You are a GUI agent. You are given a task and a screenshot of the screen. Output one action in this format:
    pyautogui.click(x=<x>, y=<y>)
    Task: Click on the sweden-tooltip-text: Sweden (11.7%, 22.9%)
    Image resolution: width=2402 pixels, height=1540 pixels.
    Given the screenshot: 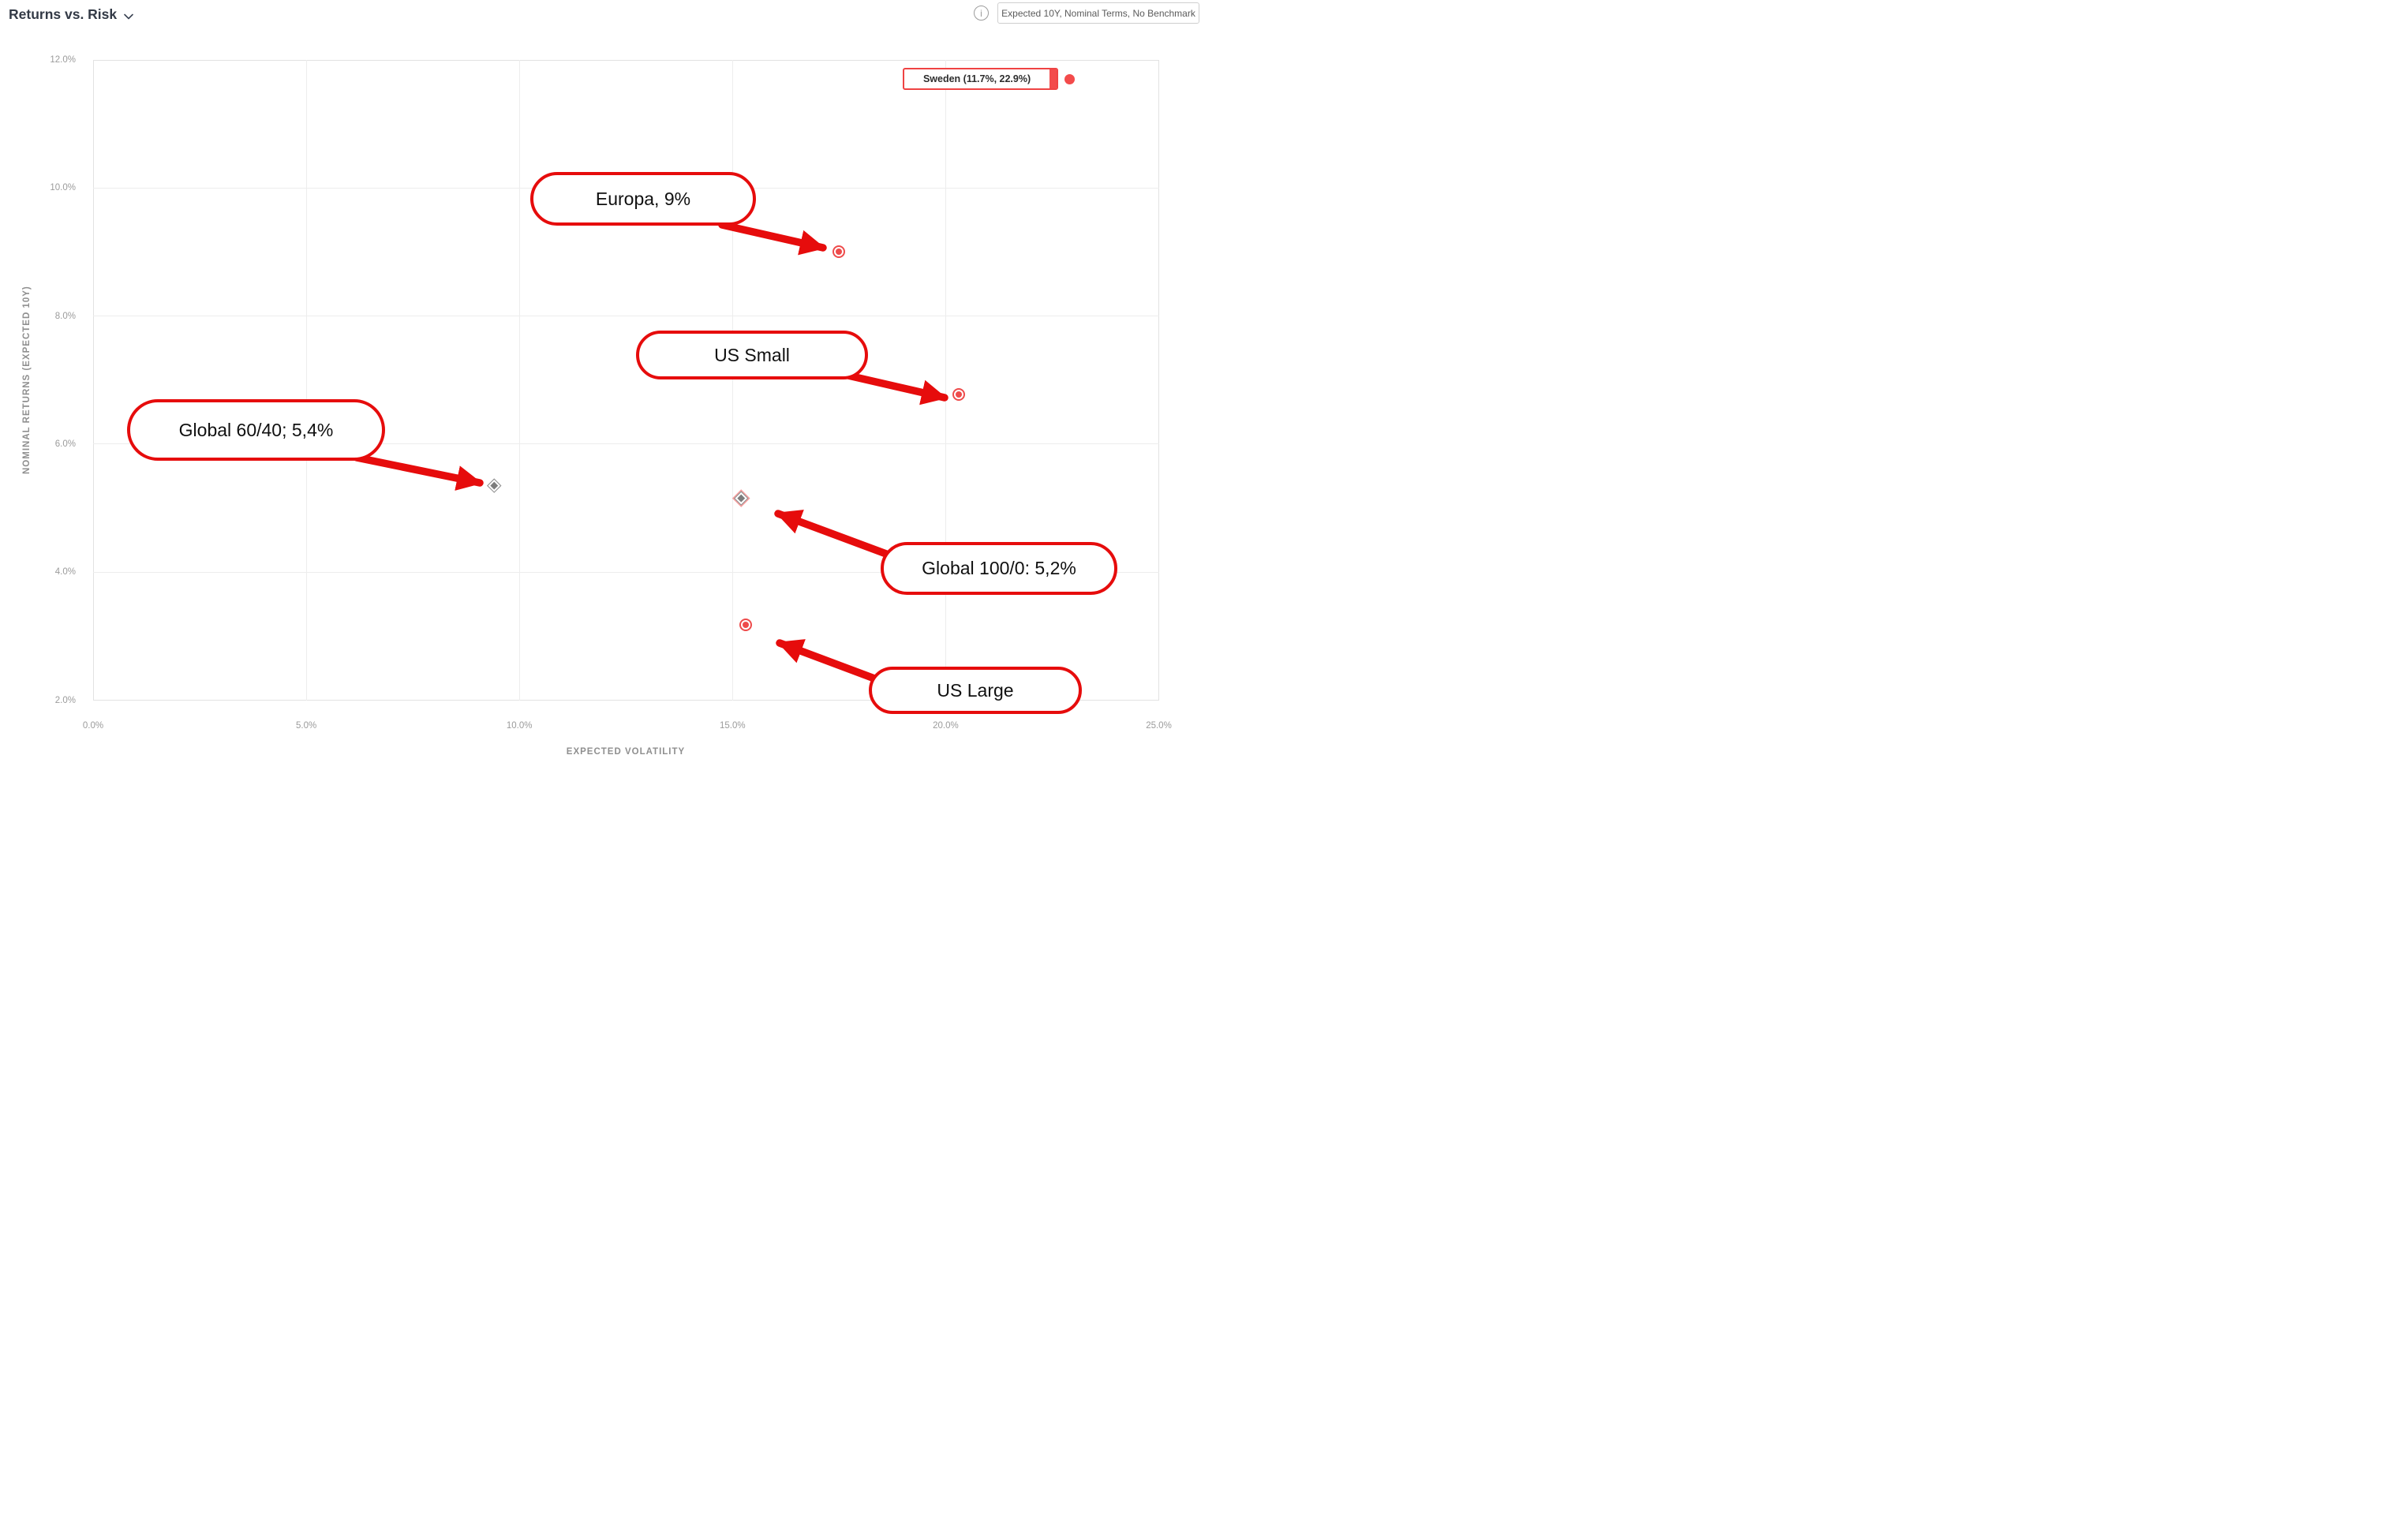 What is the action you would take?
    pyautogui.click(x=976, y=79)
    